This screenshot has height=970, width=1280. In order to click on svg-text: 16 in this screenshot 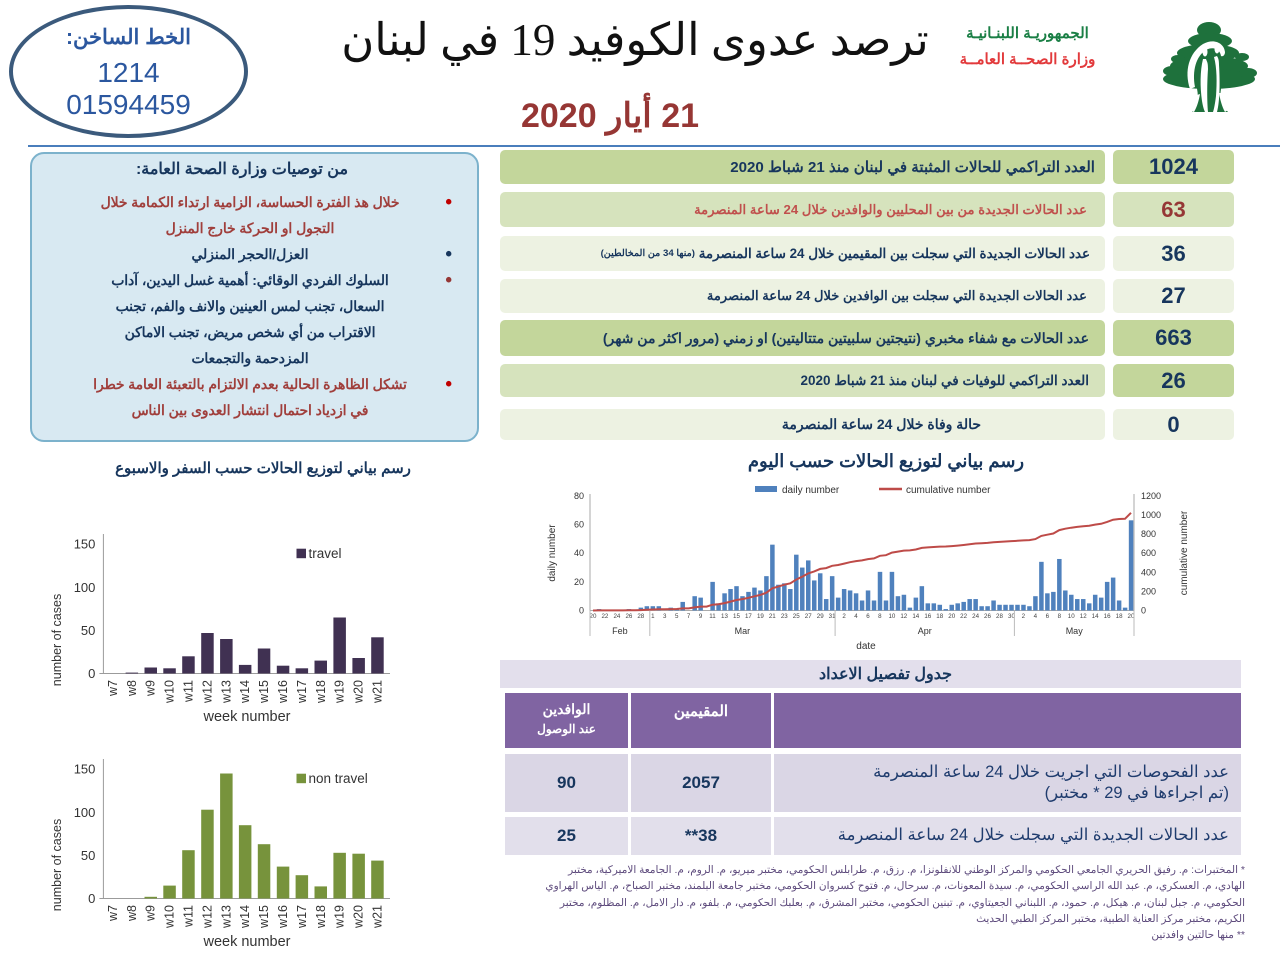, I will do `click(927, 616)`.